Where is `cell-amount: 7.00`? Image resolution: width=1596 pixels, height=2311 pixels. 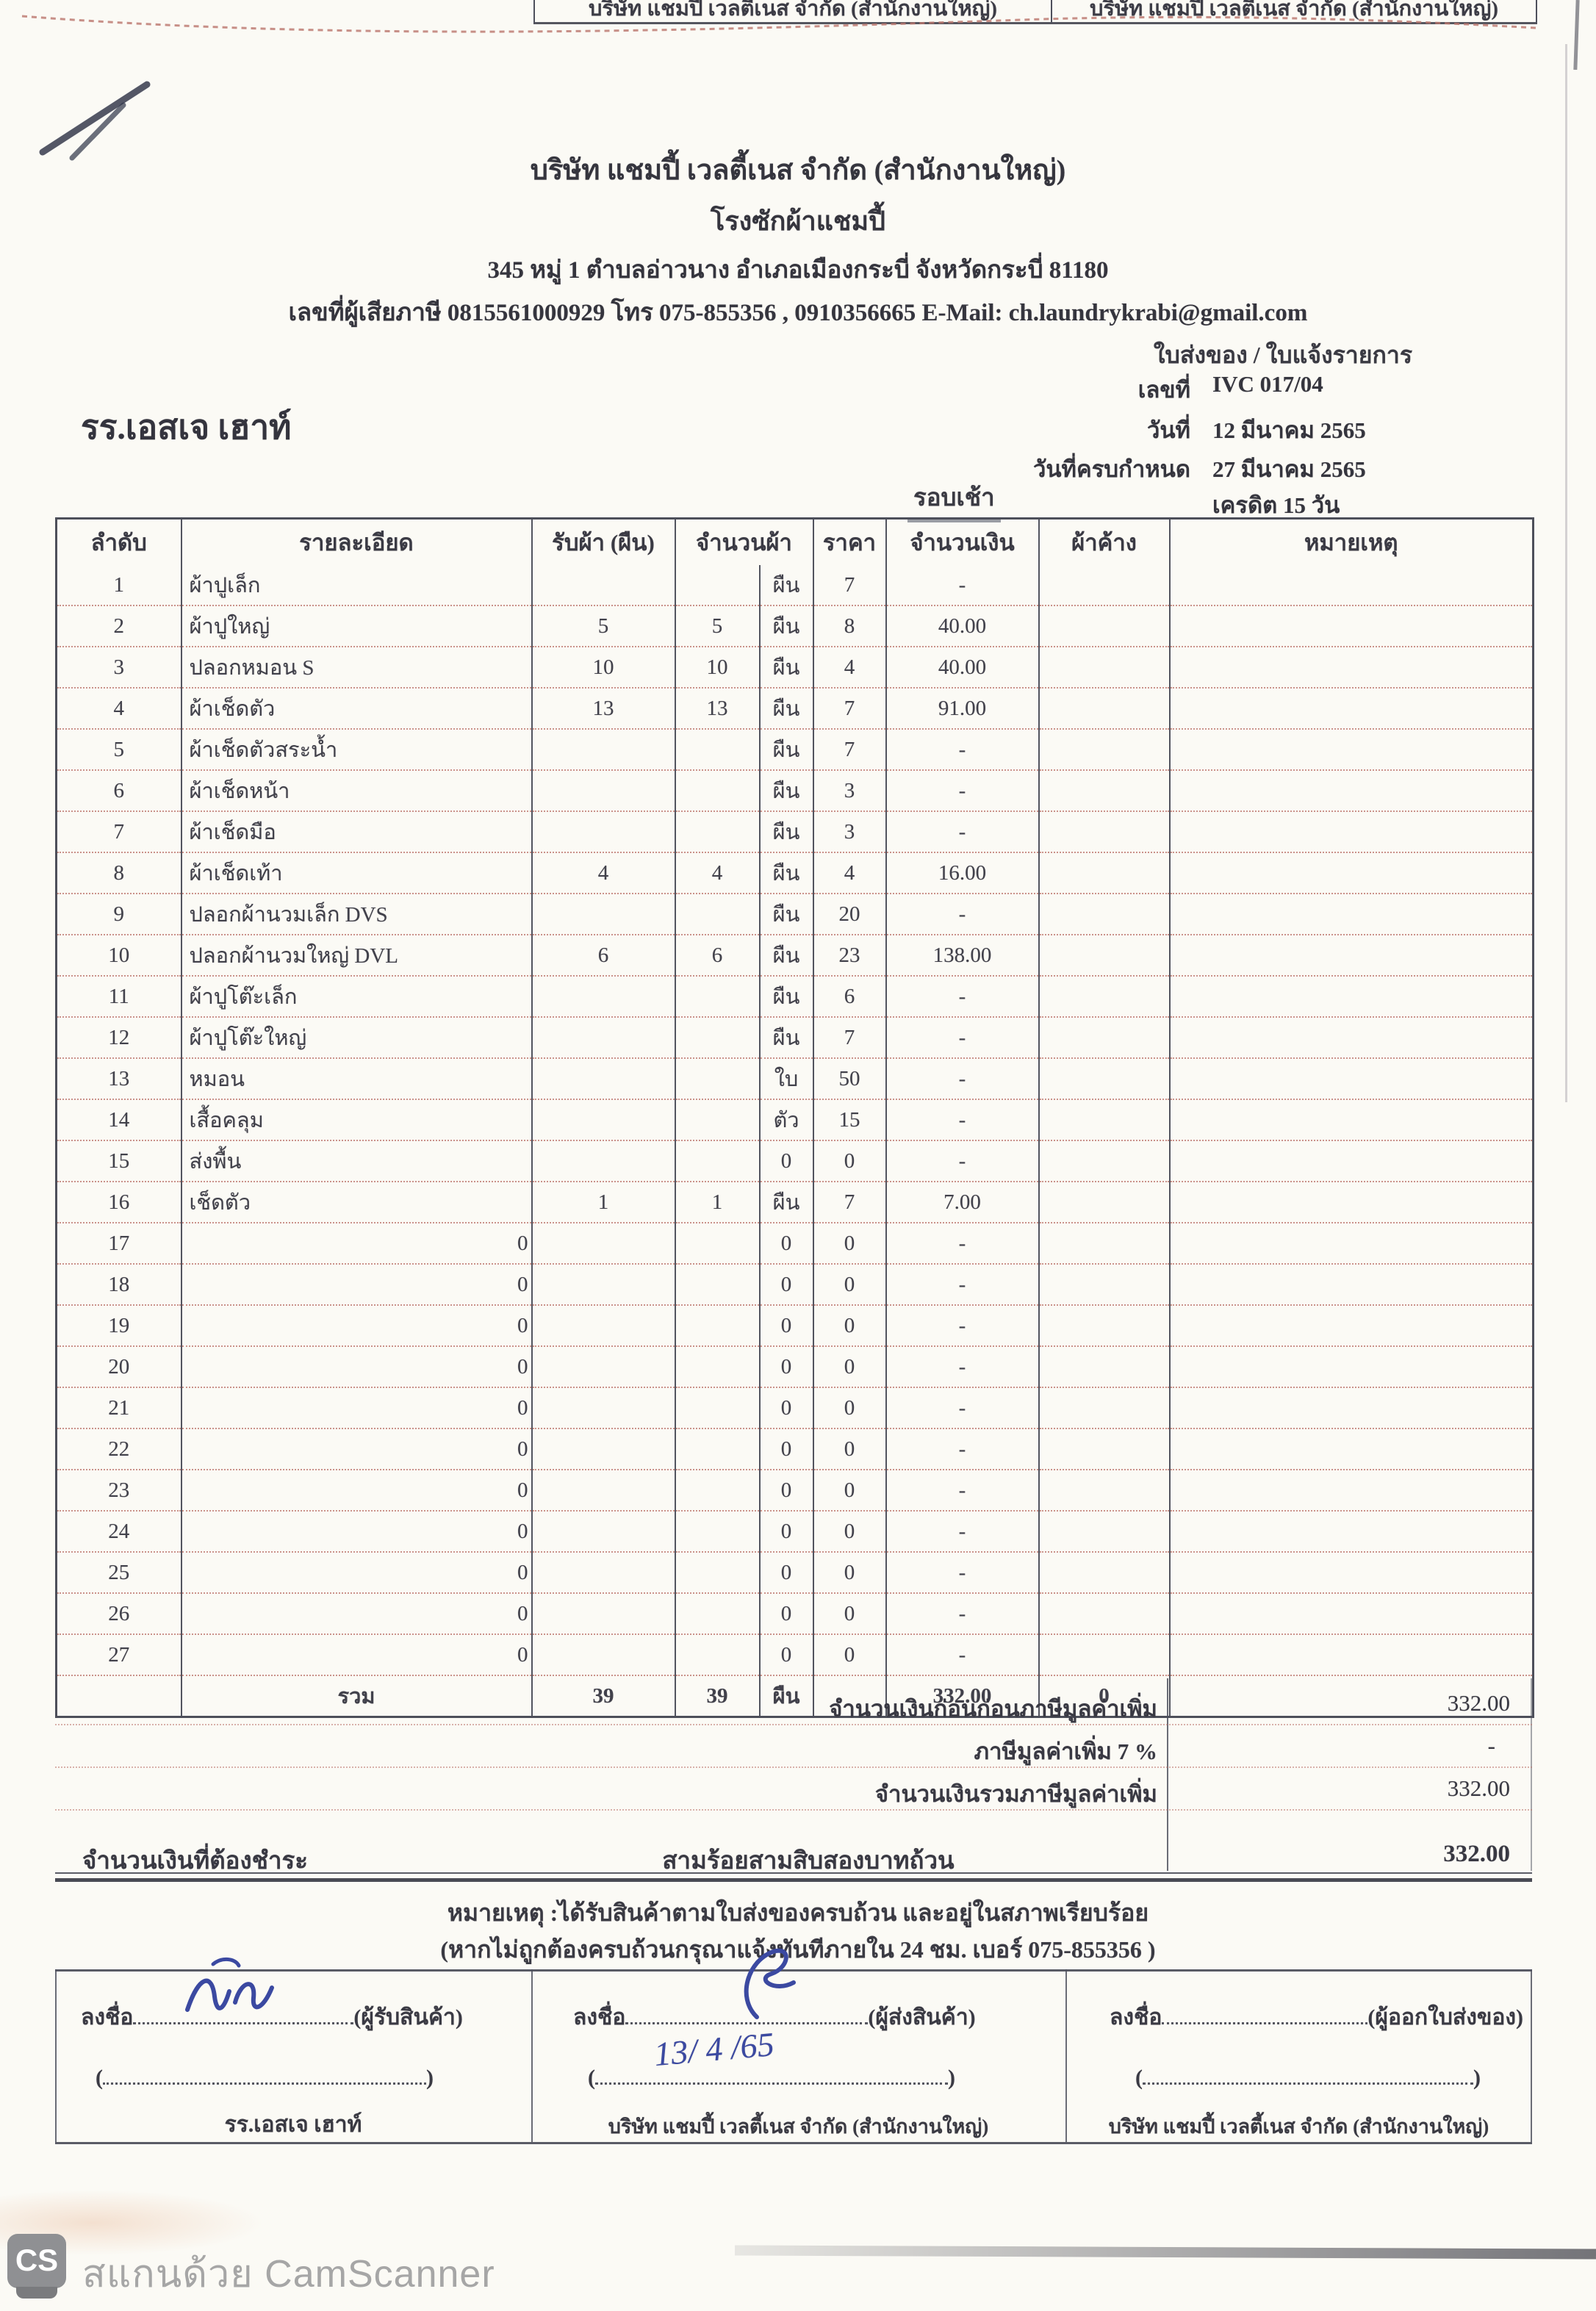
cell-amount: 7.00 is located at coordinates (962, 1202).